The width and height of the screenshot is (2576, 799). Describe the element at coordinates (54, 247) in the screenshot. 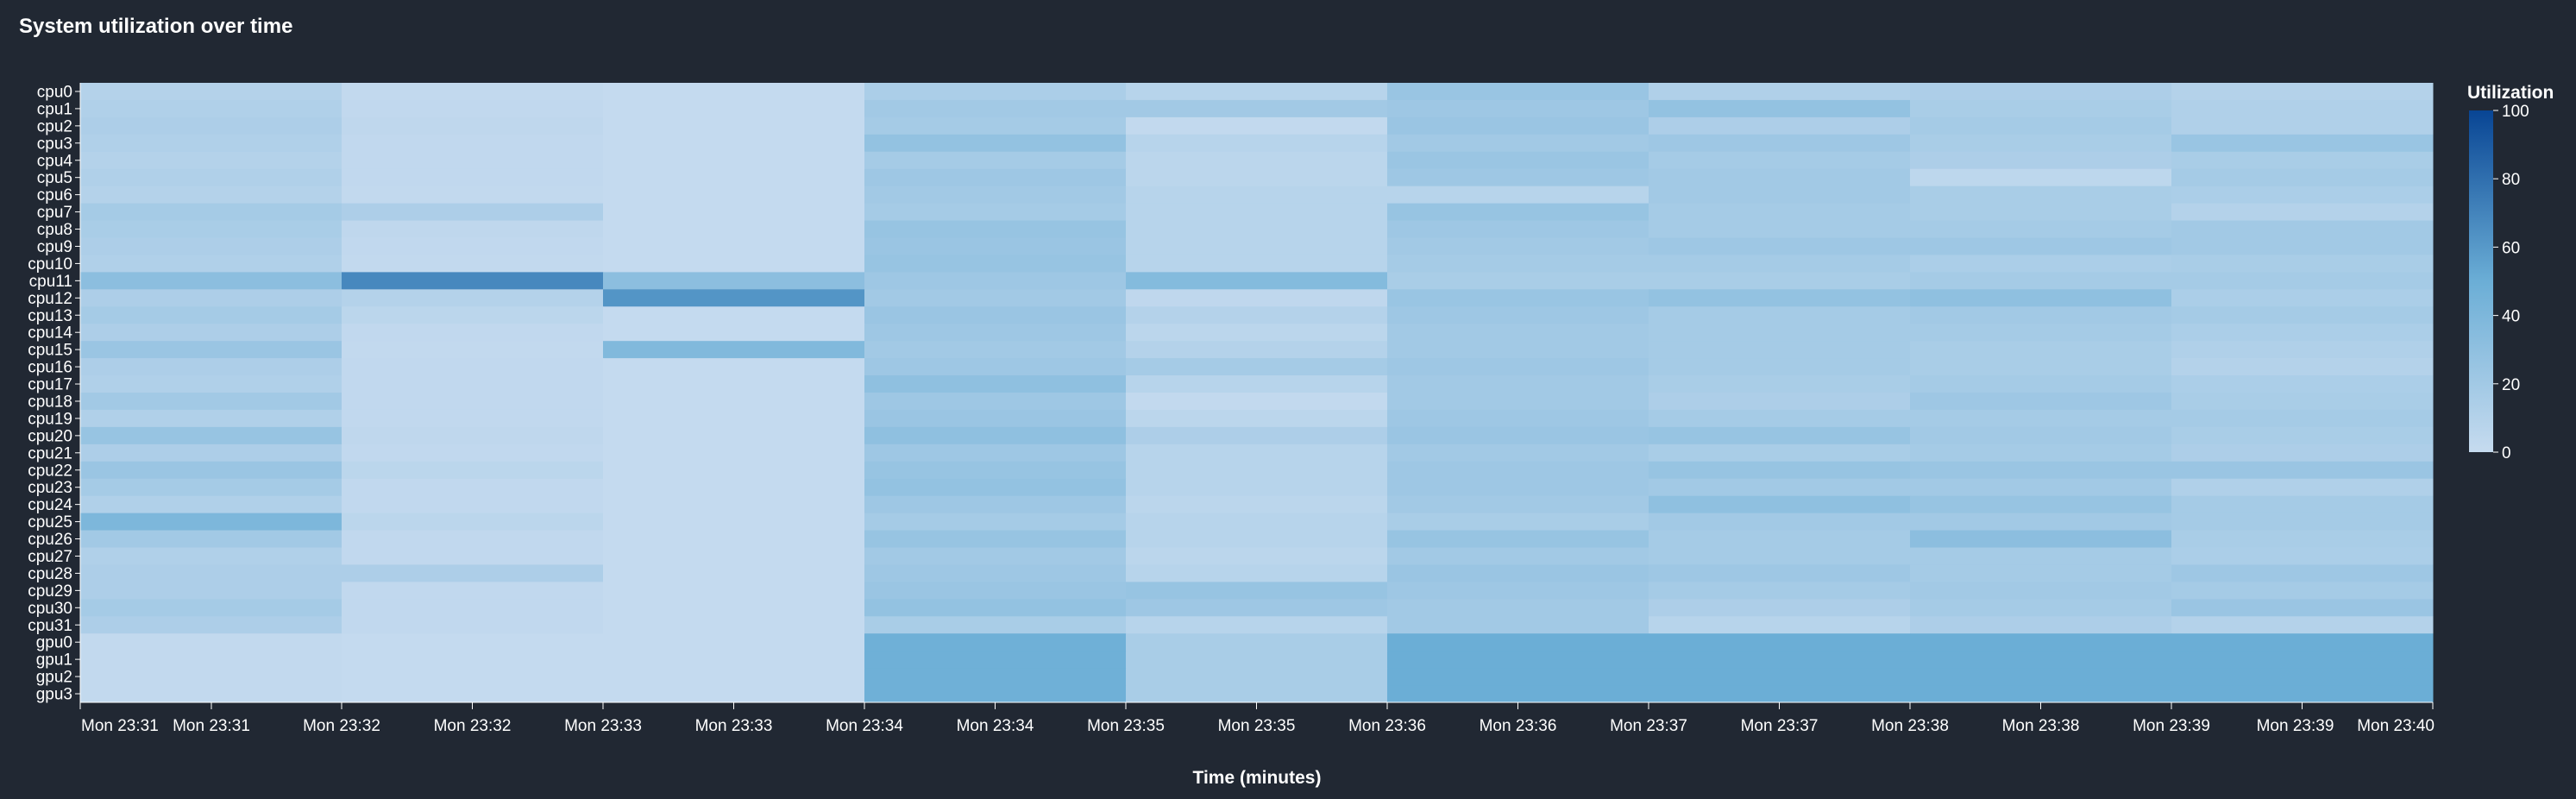

I see `y-tick-label: cpu9` at that location.